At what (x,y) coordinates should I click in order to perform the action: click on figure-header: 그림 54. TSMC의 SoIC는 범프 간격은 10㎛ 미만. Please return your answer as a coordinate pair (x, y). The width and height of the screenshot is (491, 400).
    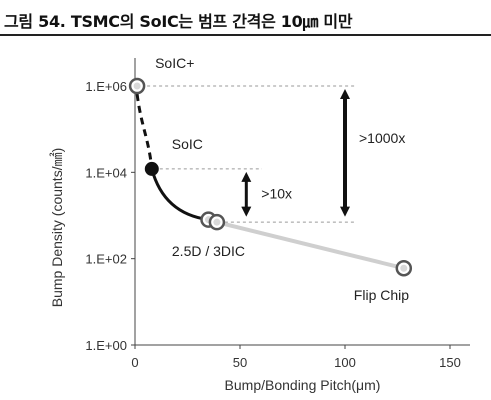
    Looking at the image, I should click on (245, 19).